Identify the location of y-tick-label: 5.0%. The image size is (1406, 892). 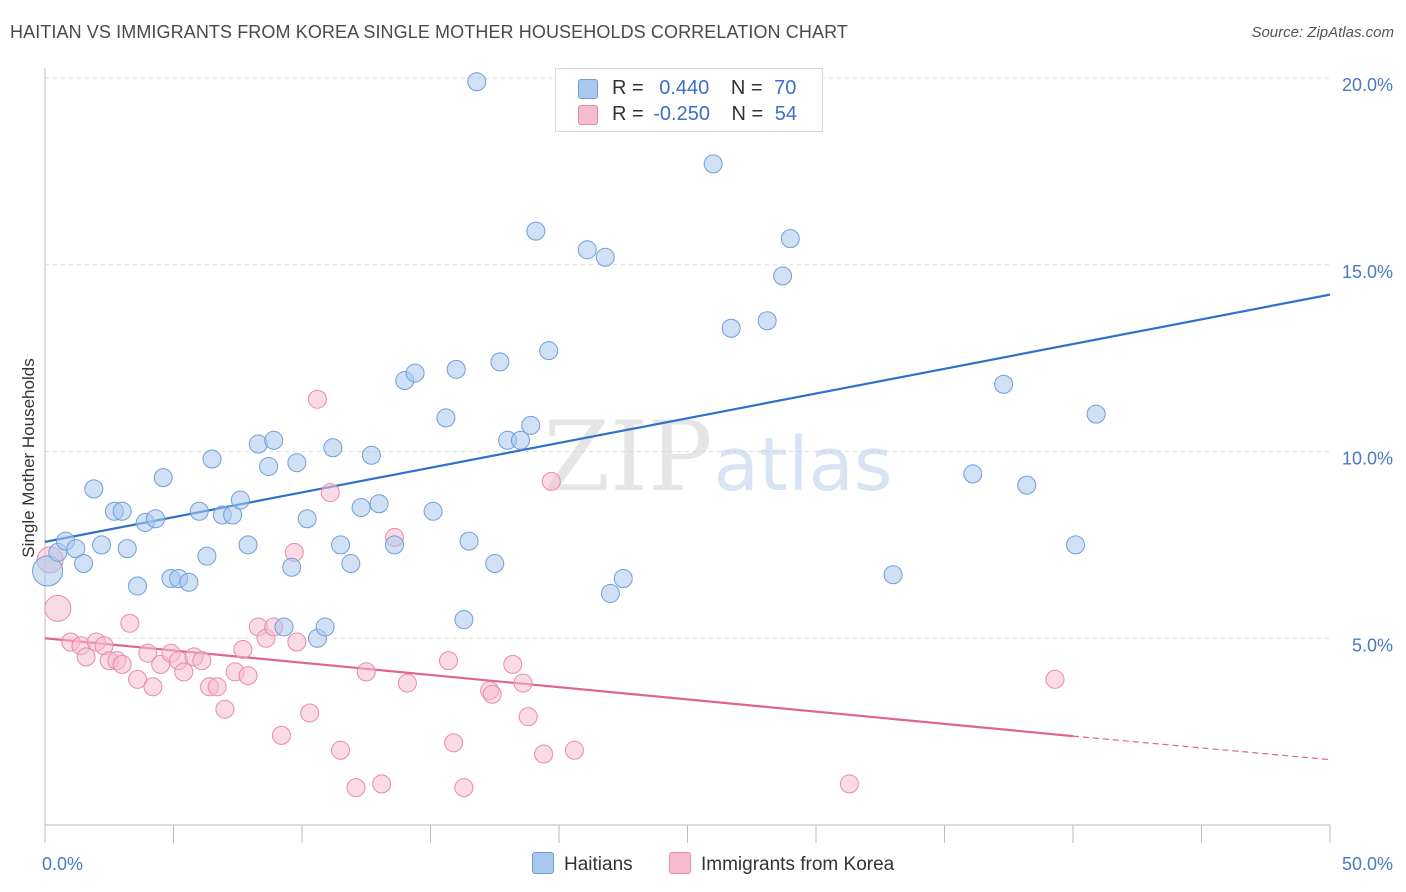
(1372, 645).